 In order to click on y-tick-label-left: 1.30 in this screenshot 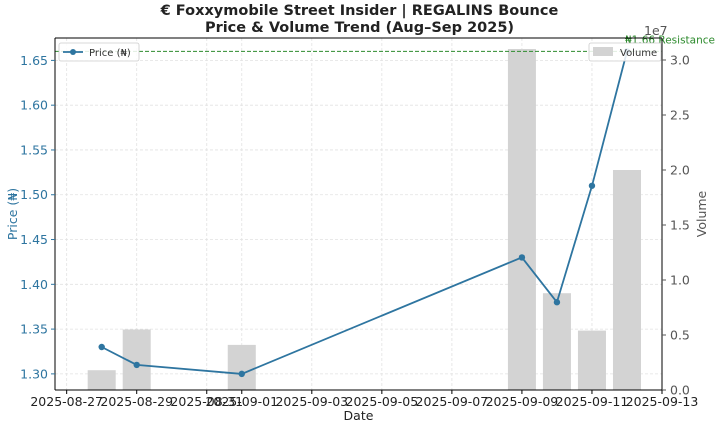, I will do `click(34, 373)`.